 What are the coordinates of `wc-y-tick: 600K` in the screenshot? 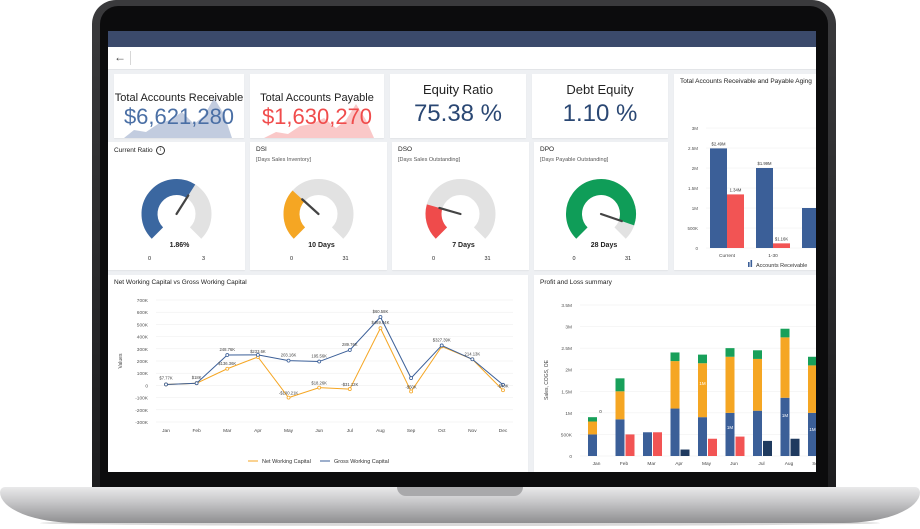 It's located at (143, 313).